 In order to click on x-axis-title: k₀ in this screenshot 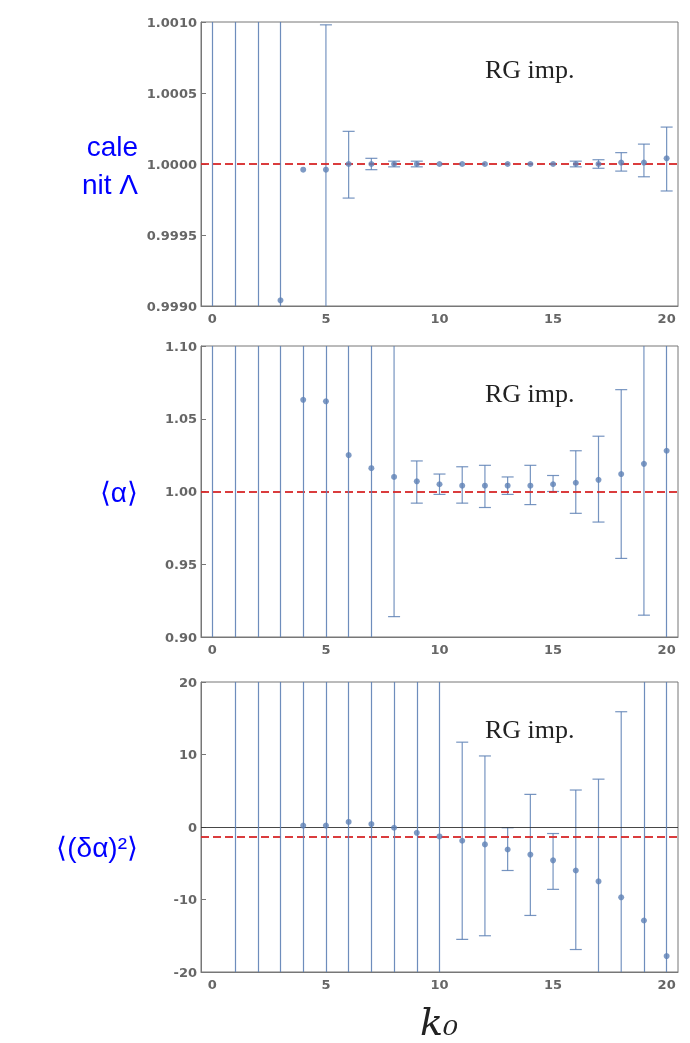, I will do `click(439, 1021)`.